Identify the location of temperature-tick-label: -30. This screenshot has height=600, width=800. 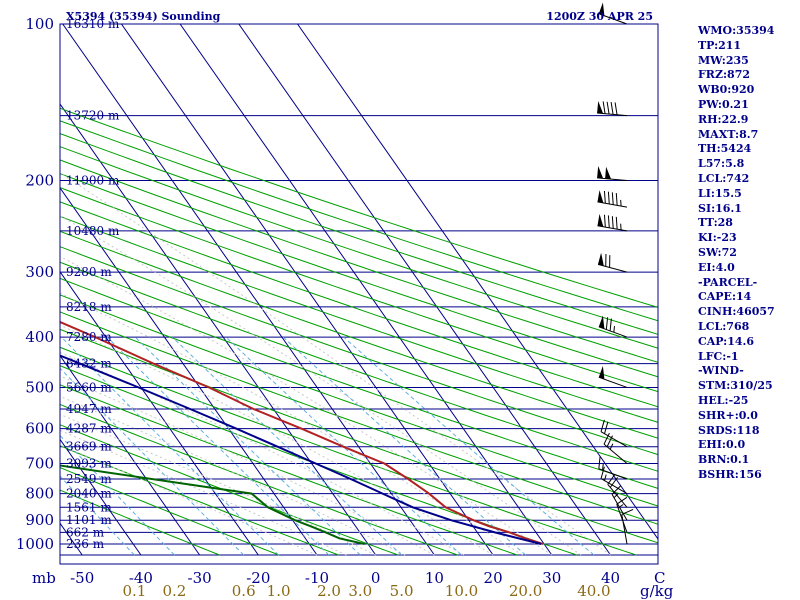
(200, 578).